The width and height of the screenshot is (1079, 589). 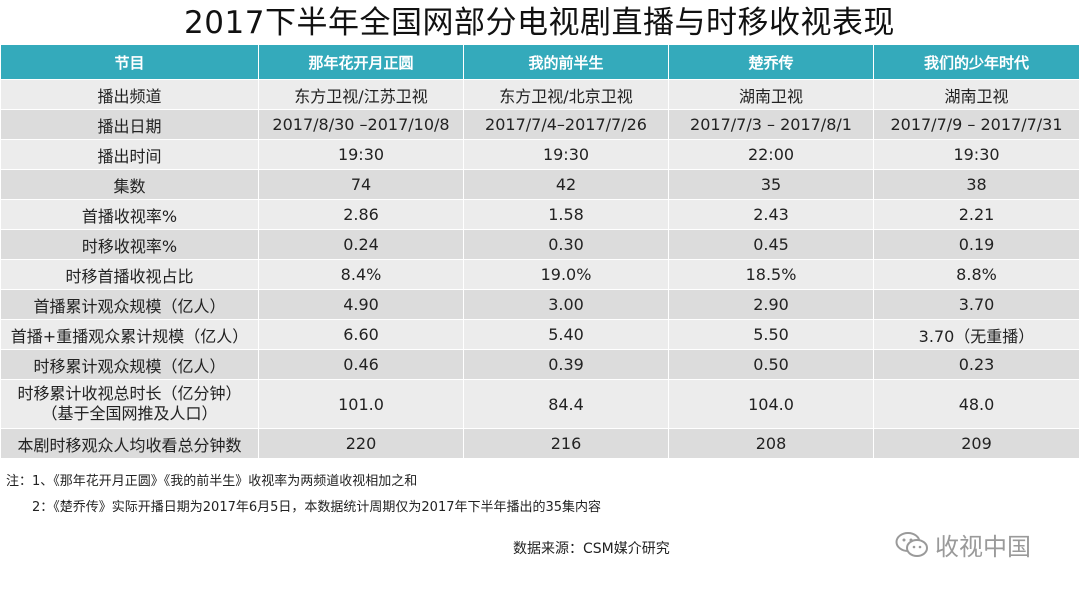 What do you see at coordinates (129, 154) in the screenshot?
I see `row-label: 播出时间` at bounding box center [129, 154].